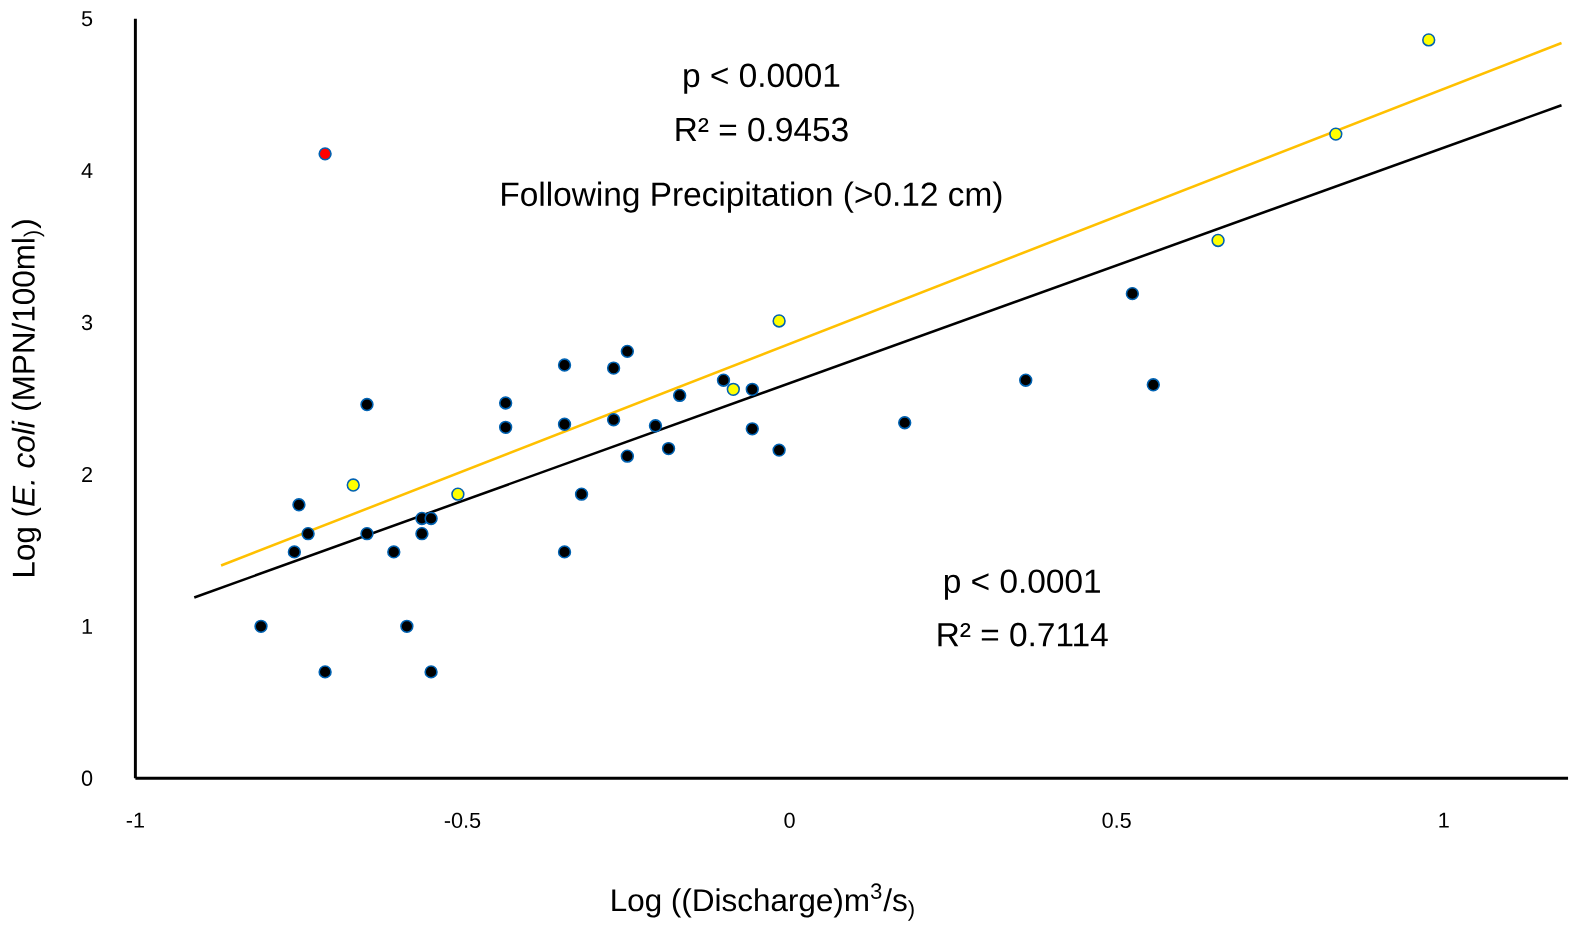 This screenshot has height=927, width=1571. What do you see at coordinates (87, 778) in the screenshot?
I see `y-tick-label: 0` at bounding box center [87, 778].